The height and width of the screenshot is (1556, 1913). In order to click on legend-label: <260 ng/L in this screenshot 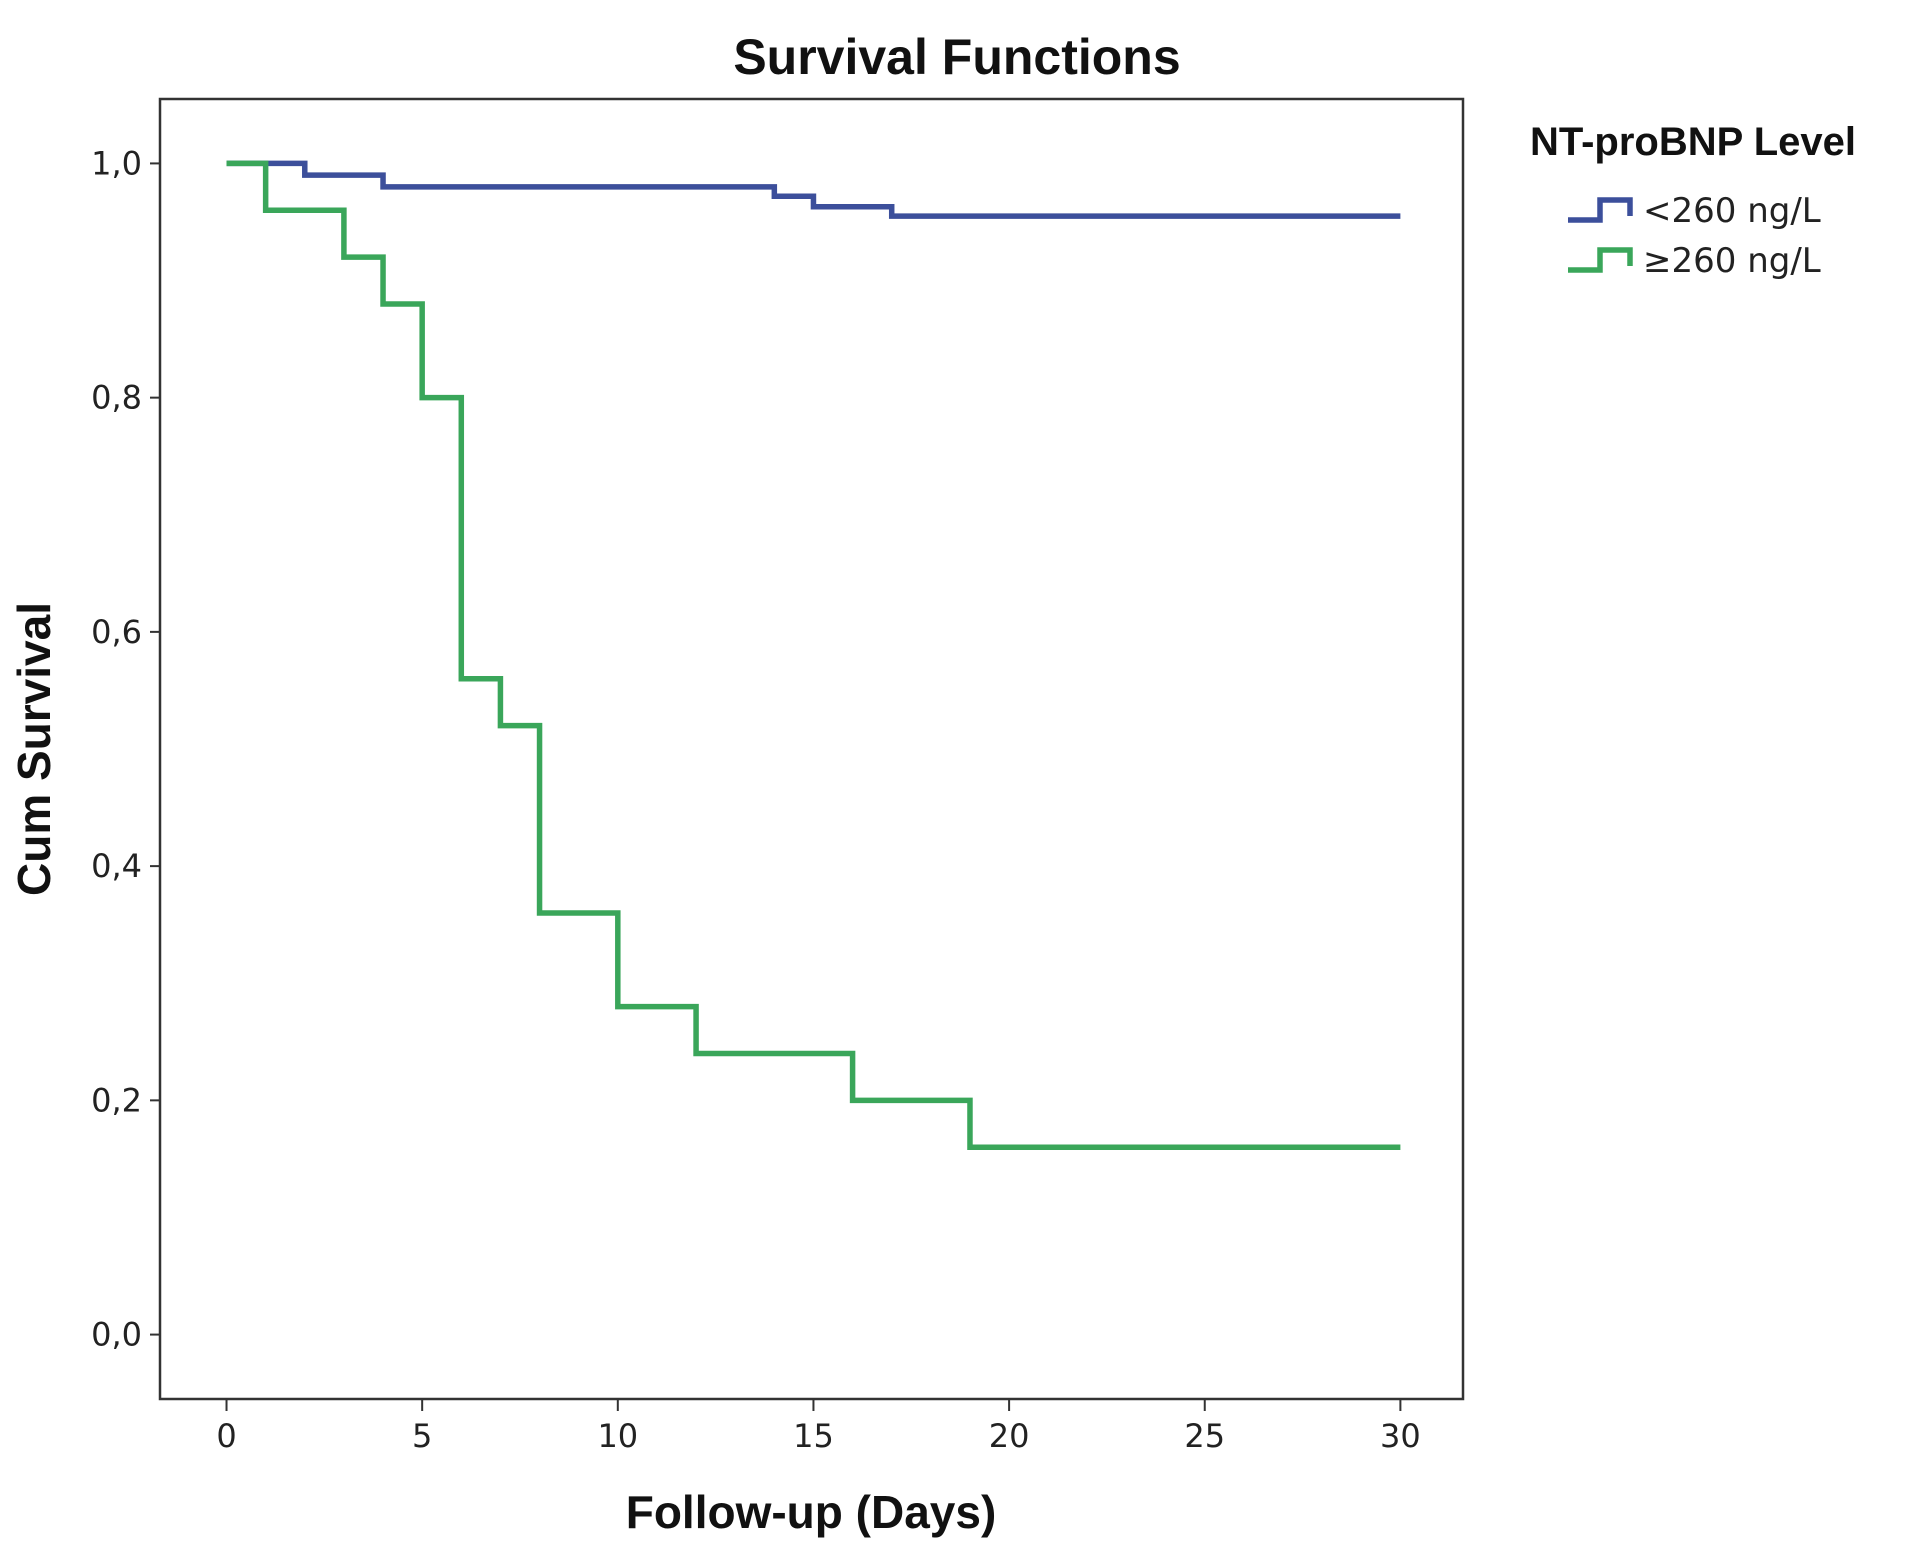, I will do `click(1732, 211)`.